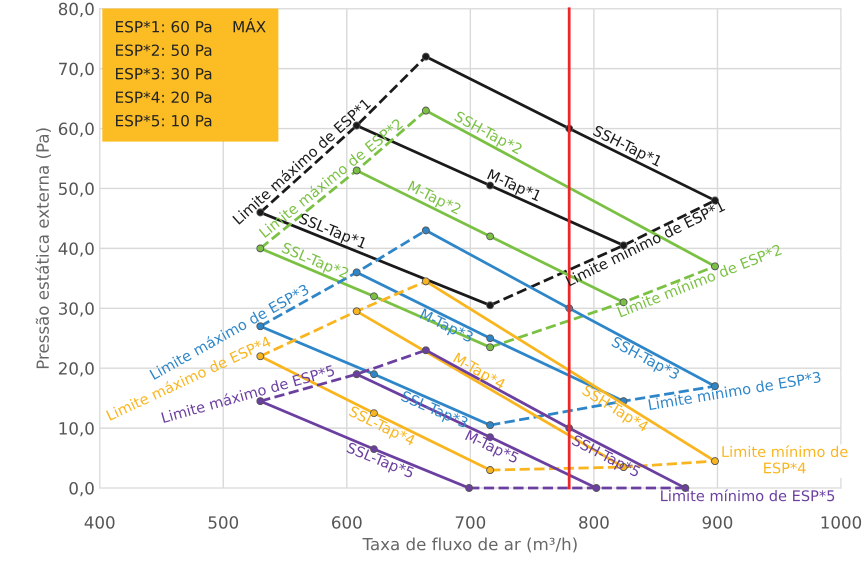  What do you see at coordinates (785, 459) in the screenshot?
I see `series-label: Limite mínimo de ESP*4` at bounding box center [785, 459].